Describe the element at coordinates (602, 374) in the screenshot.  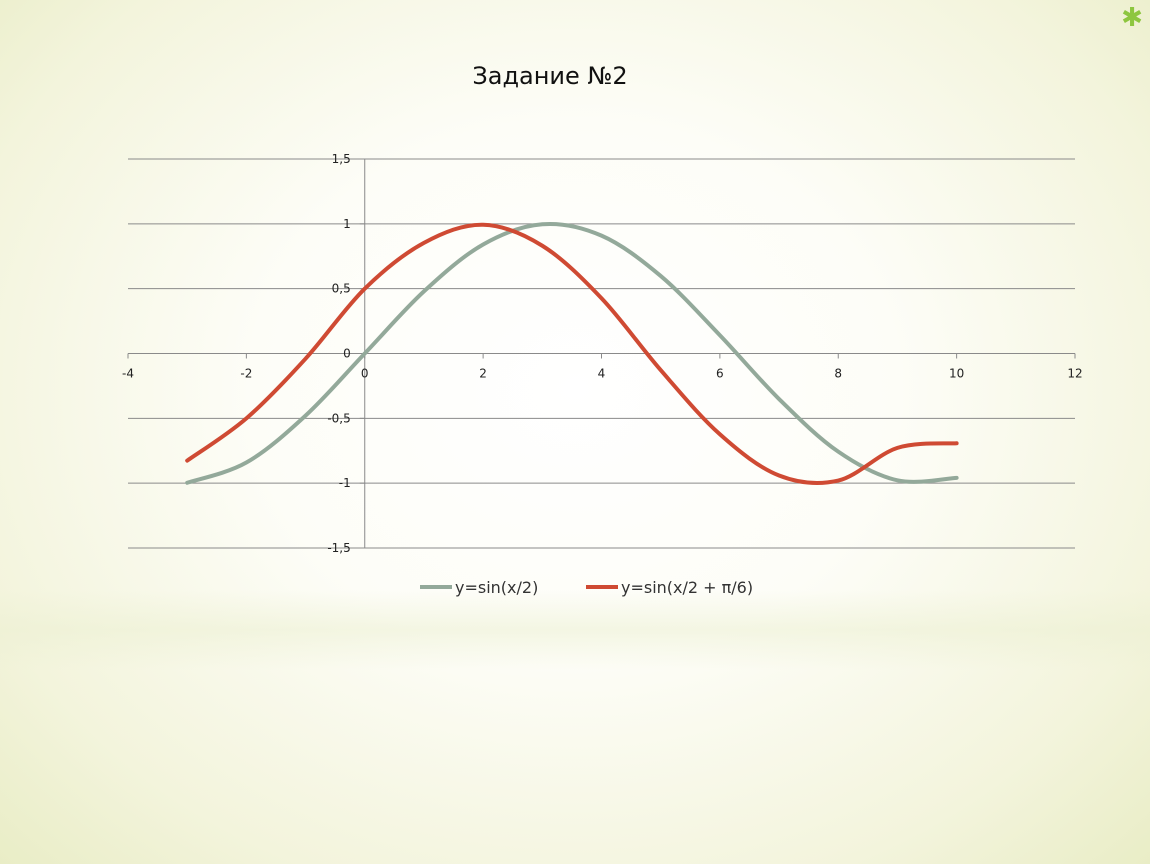
I see `x-tick-label-4: 4` at that location.